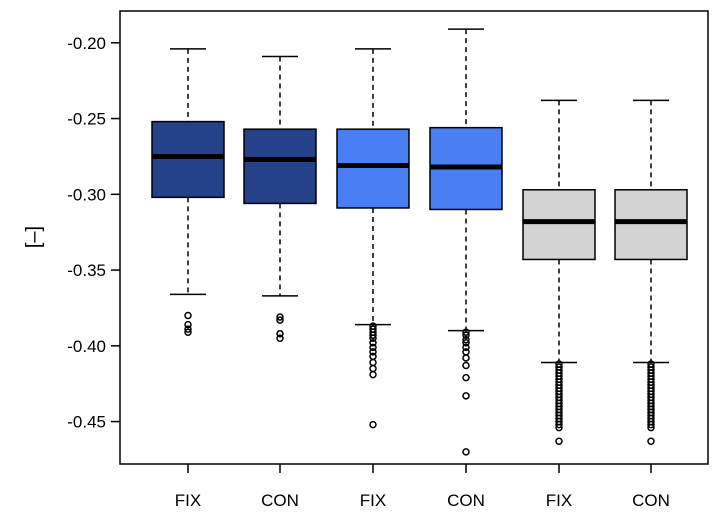 The height and width of the screenshot is (518, 714). I want to click on x-axis: FIX CON FIX CON FIX CON, so click(422, 487).